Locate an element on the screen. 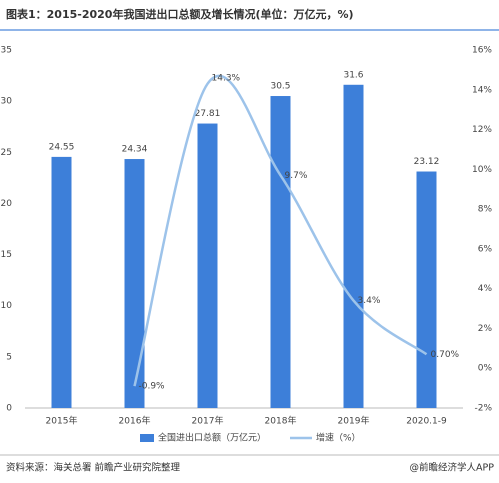 The image size is (499, 483). y-tick-label: 15 is located at coordinates (6, 255).